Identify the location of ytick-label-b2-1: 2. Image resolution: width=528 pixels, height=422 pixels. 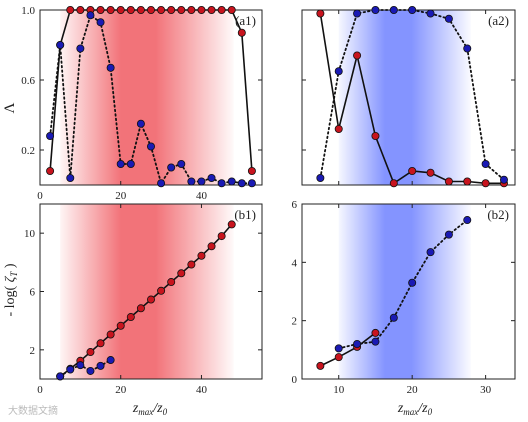
(295, 322).